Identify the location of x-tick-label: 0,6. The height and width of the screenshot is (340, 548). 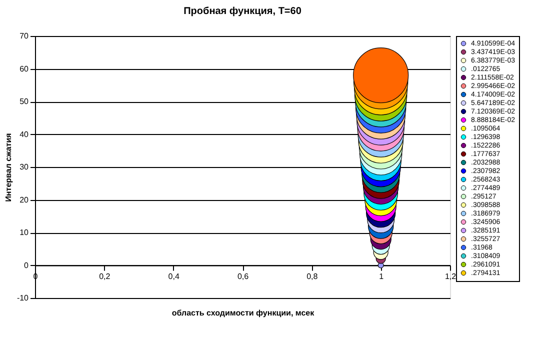
(243, 276).